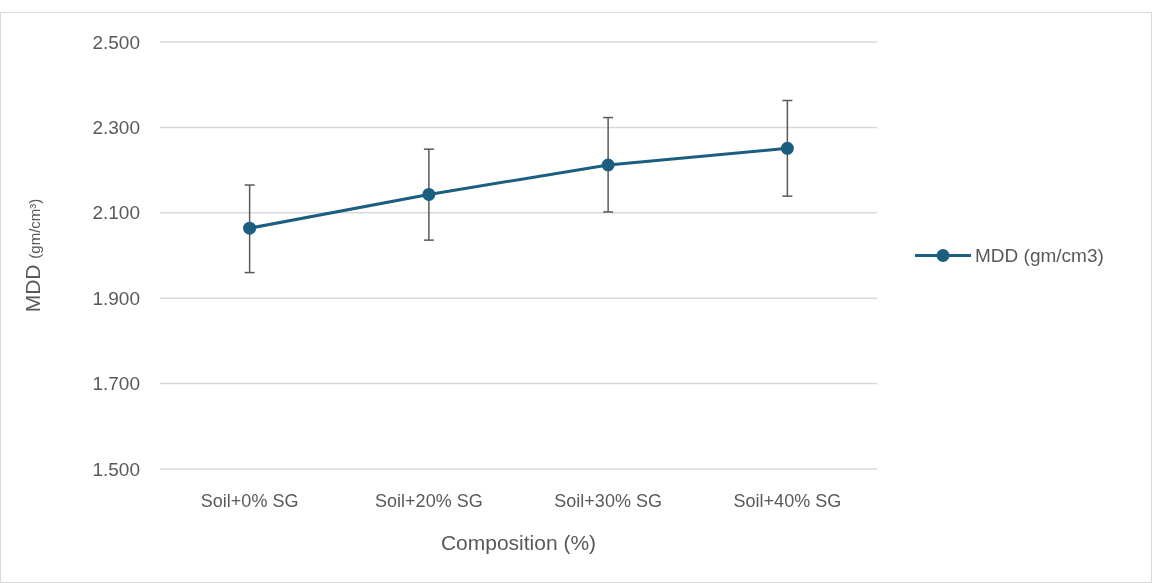  What do you see at coordinates (249, 501) in the screenshot?
I see `x-tick-label: Soil+0% SG` at bounding box center [249, 501].